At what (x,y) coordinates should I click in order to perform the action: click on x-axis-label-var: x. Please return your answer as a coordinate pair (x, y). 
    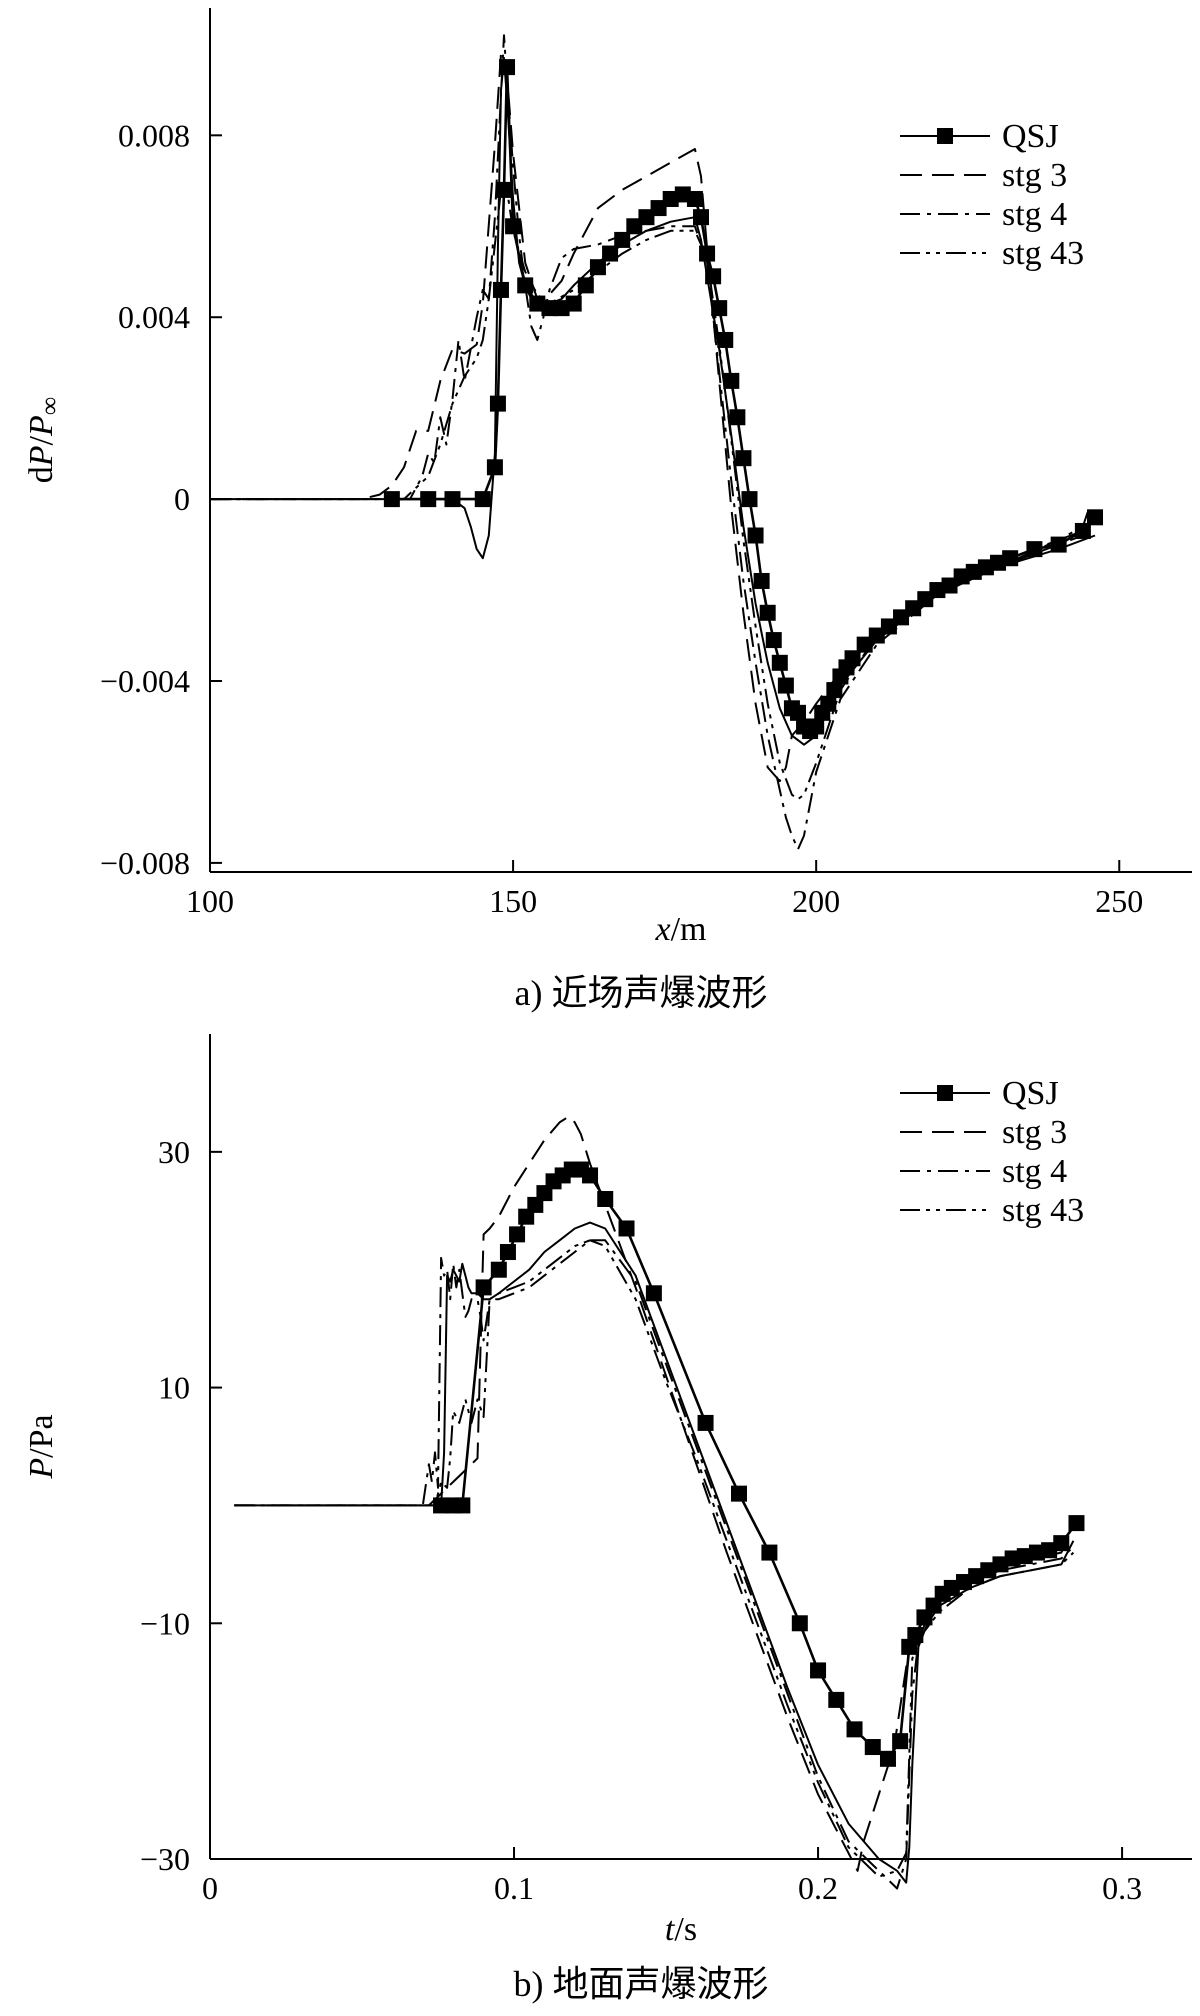
    Looking at the image, I should click on (663, 929).